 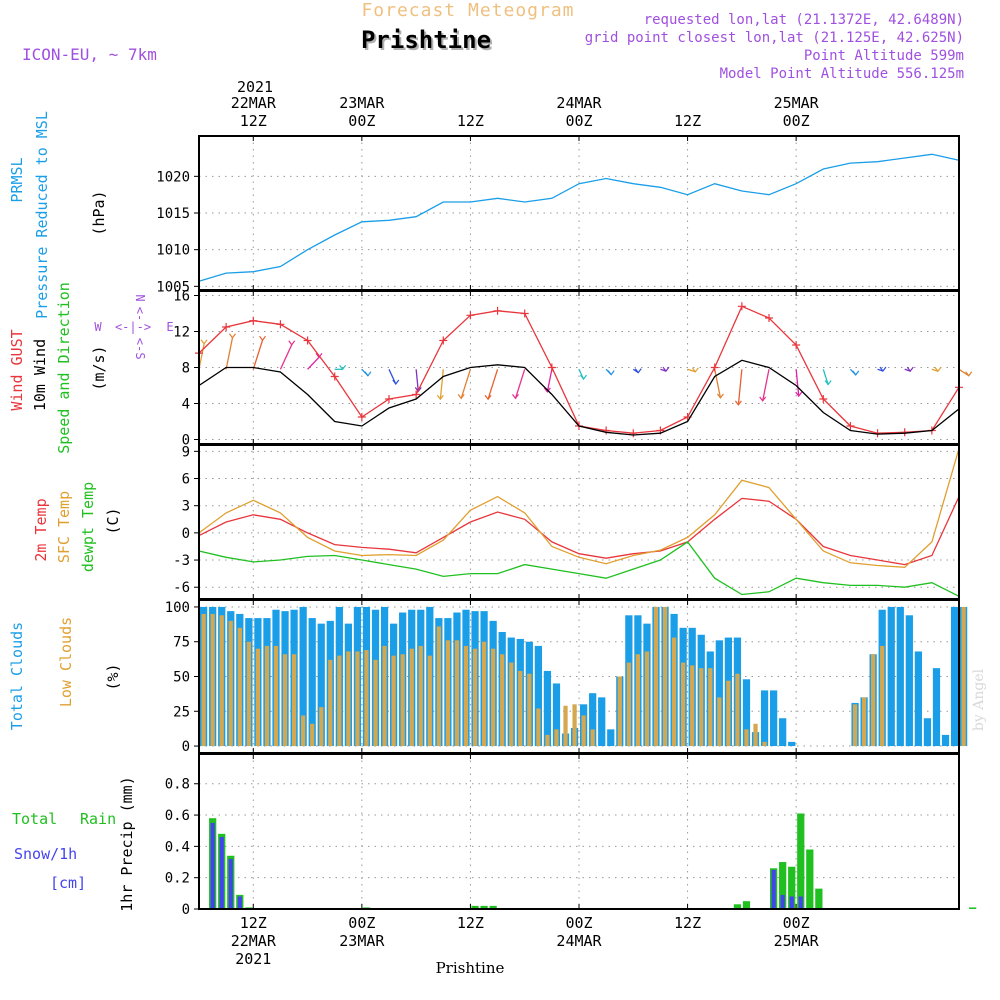 I want to click on 10m-wind-line, so click(x=579, y=397).